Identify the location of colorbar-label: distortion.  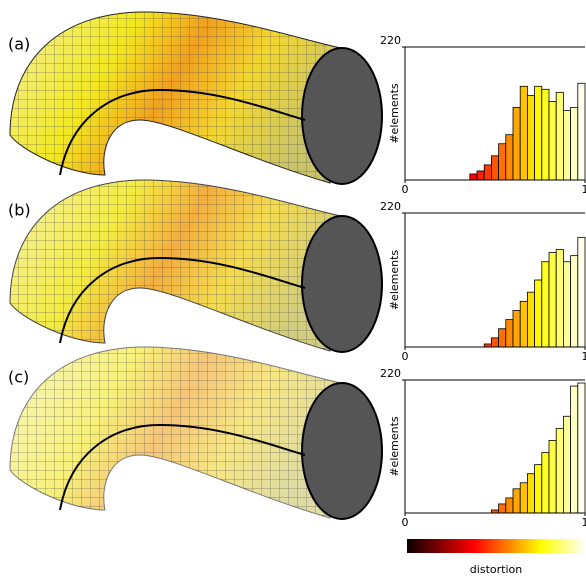
(496, 569).